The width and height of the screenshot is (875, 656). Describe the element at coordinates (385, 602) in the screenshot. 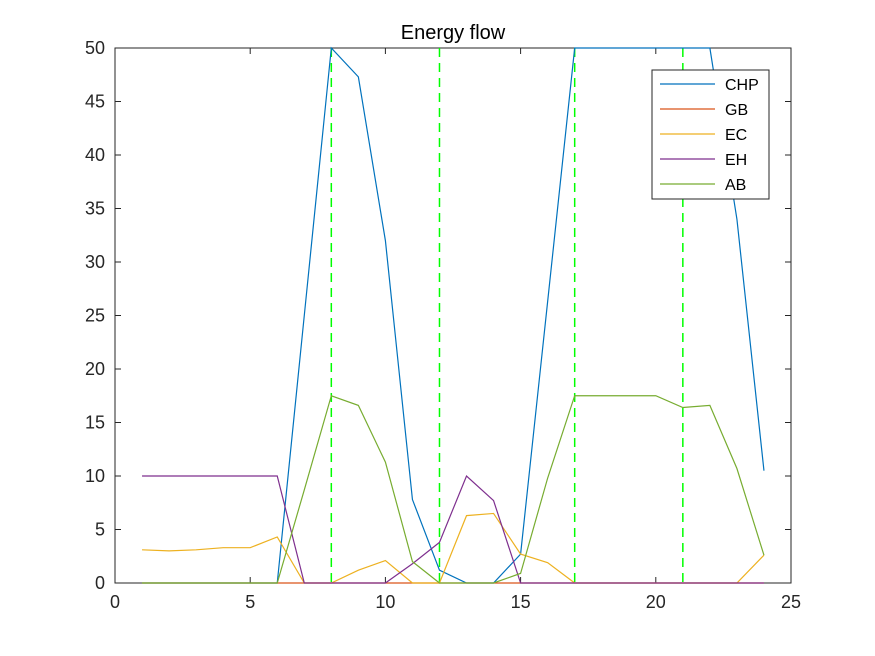

I see `x-tick-label: 10` at that location.